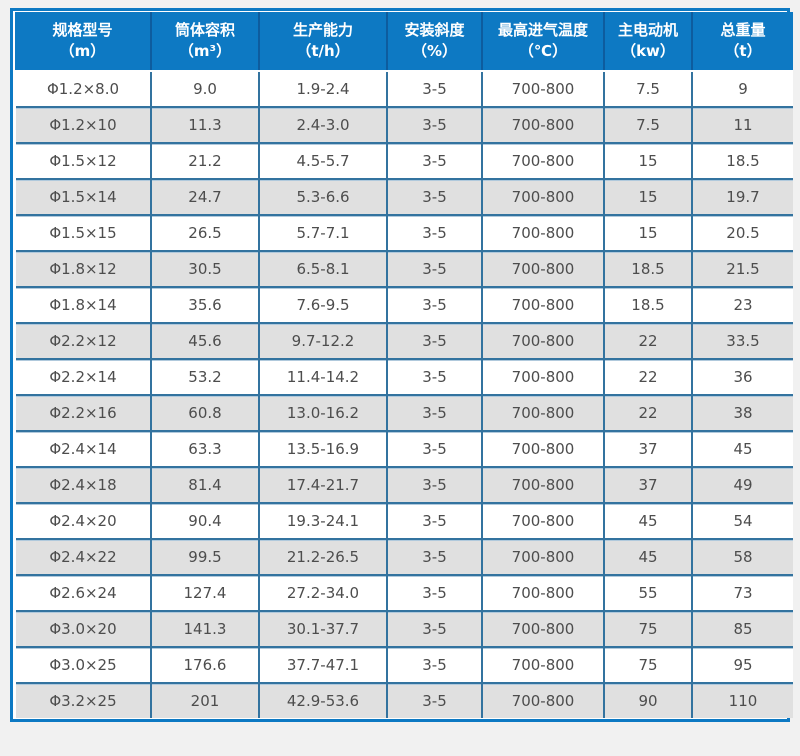  Describe the element at coordinates (322, 160) in the screenshot. I see `table-cell: 4.5-5.7` at that location.